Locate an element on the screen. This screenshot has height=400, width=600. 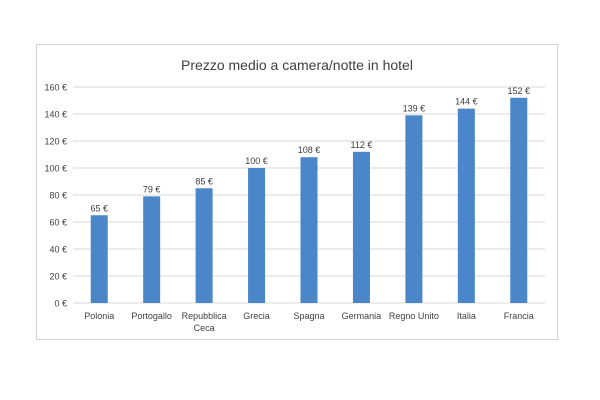
x-tick-label: Italia is located at coordinates (466, 316).